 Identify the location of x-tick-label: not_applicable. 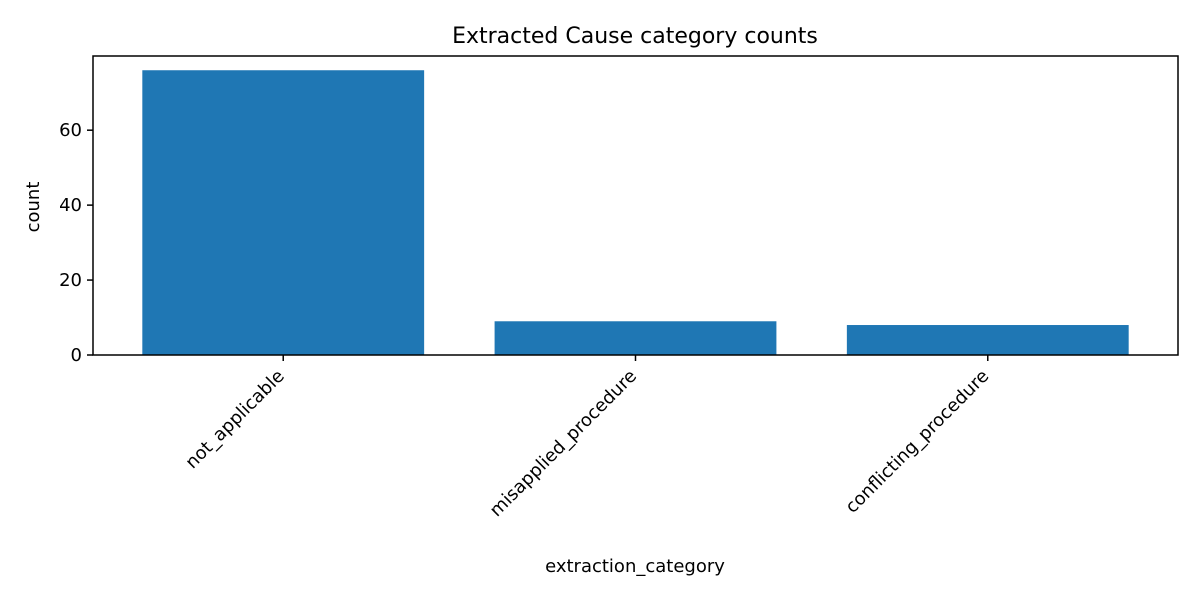
(234, 419).